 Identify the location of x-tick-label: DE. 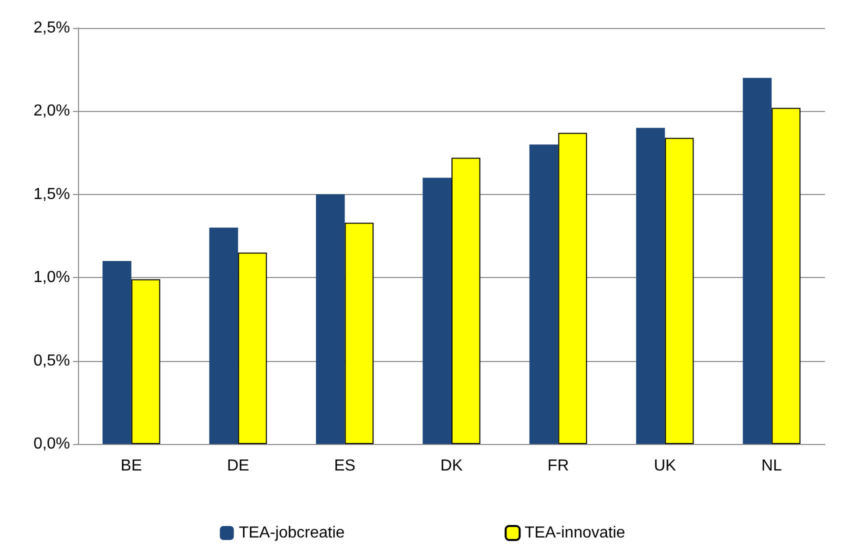
(238, 466).